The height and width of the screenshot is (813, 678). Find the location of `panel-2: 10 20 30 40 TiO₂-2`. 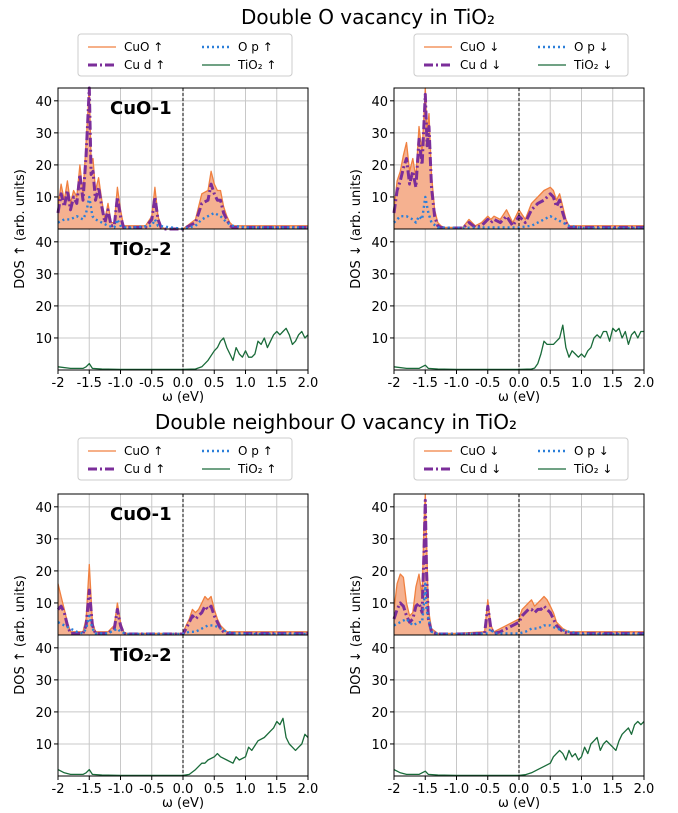

panel-2: 10 20 30 40 TiO₂-2 is located at coordinates (172, 299).